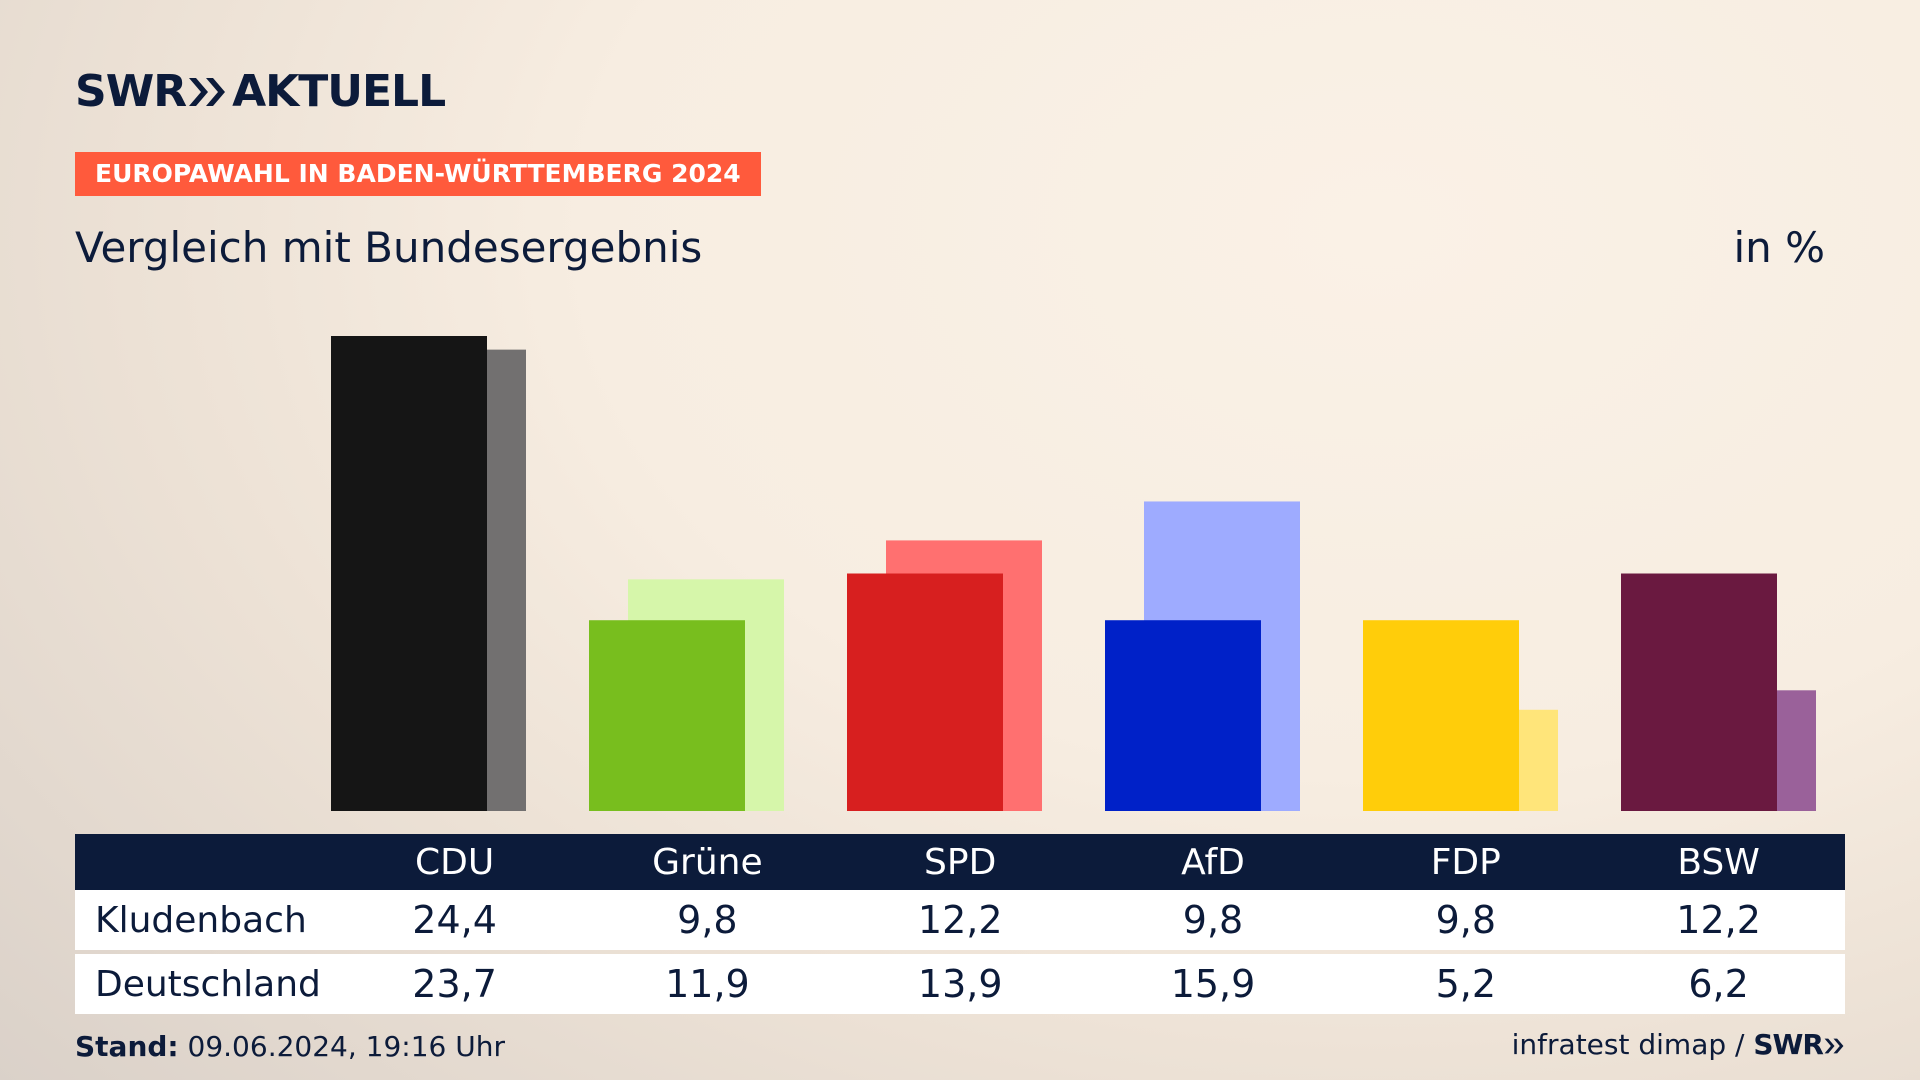  Describe the element at coordinates (208, 984) in the screenshot. I see `row-label: Deutschland` at that location.